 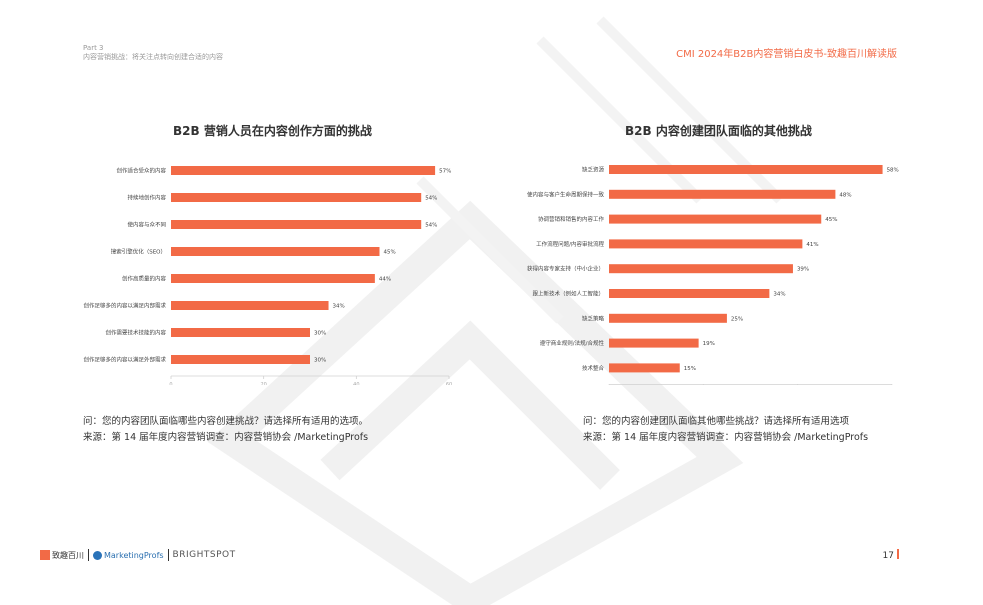 I want to click on part-label: Part 3, so click(x=93, y=48).